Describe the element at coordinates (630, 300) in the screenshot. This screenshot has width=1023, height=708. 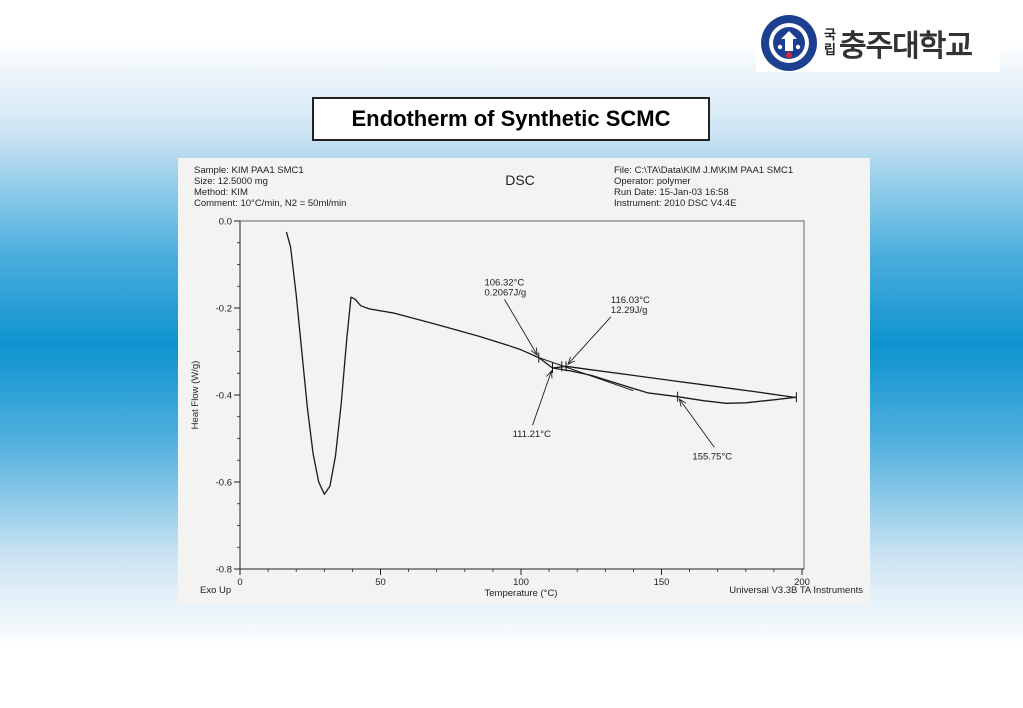
I see `annotation-label: 116.03°C` at that location.